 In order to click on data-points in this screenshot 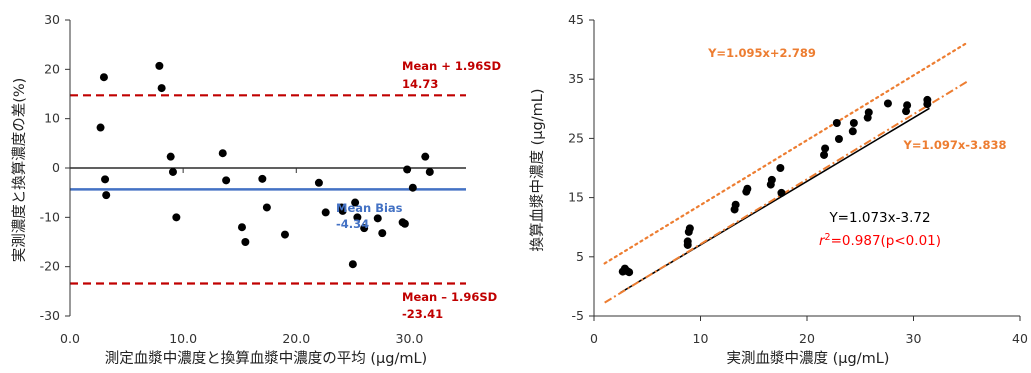, I will do `click(775, 186)`.